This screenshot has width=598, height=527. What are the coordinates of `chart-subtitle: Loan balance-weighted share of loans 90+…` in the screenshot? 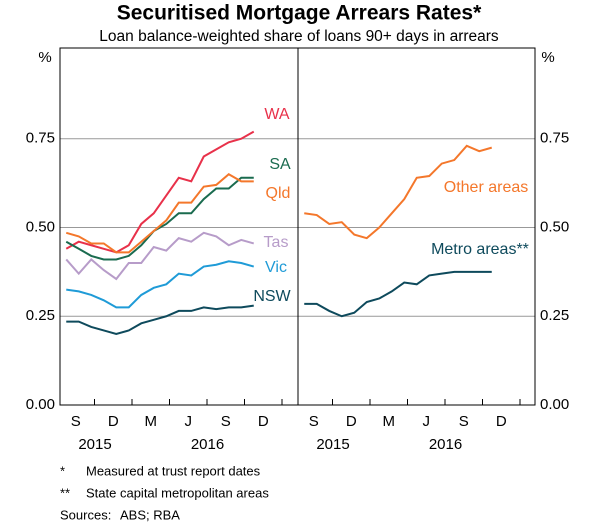 It's located at (299, 36).